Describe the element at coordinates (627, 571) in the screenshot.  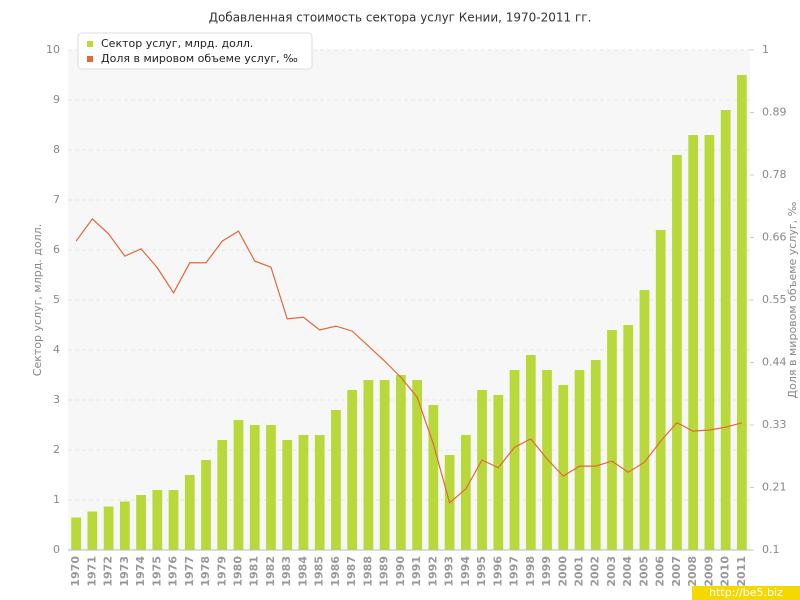
I see `x-tick-label: 2004` at that location.